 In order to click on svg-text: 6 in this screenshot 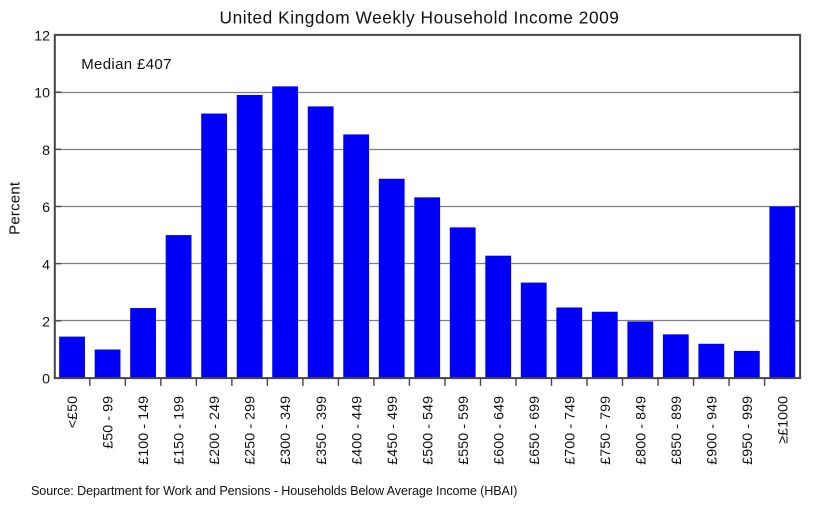, I will do `click(46, 208)`.